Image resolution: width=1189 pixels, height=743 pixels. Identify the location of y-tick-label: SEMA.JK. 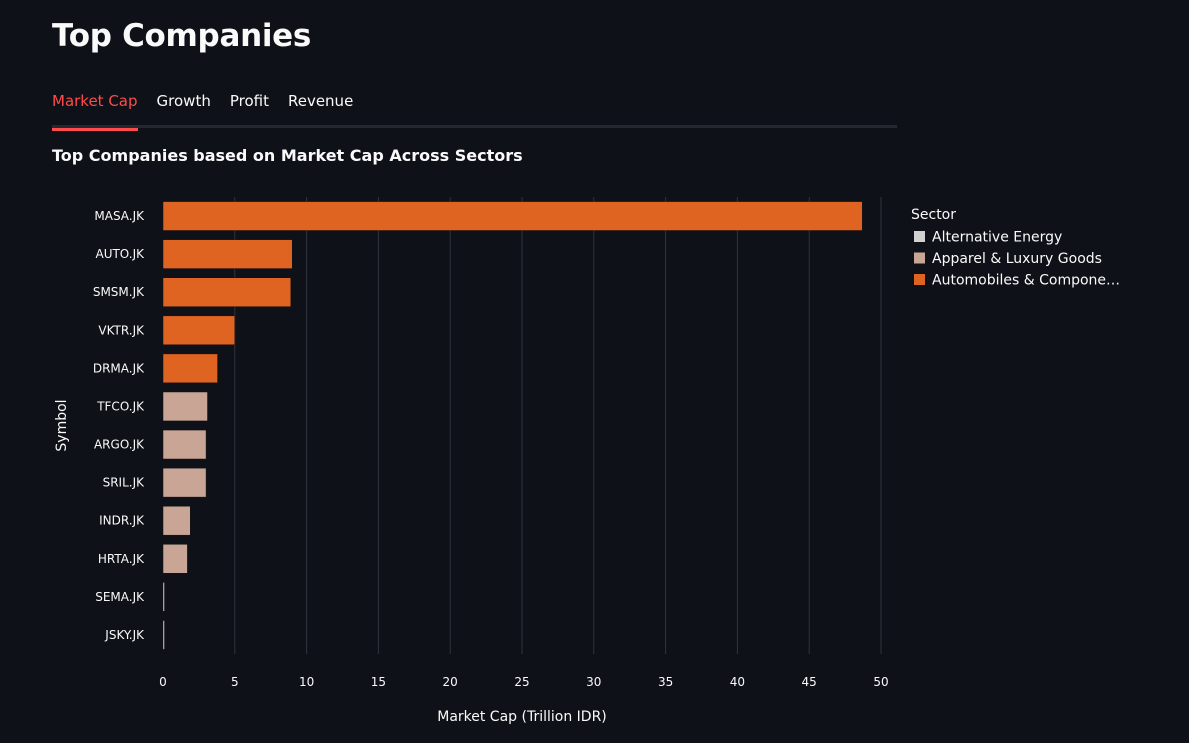
(120, 597).